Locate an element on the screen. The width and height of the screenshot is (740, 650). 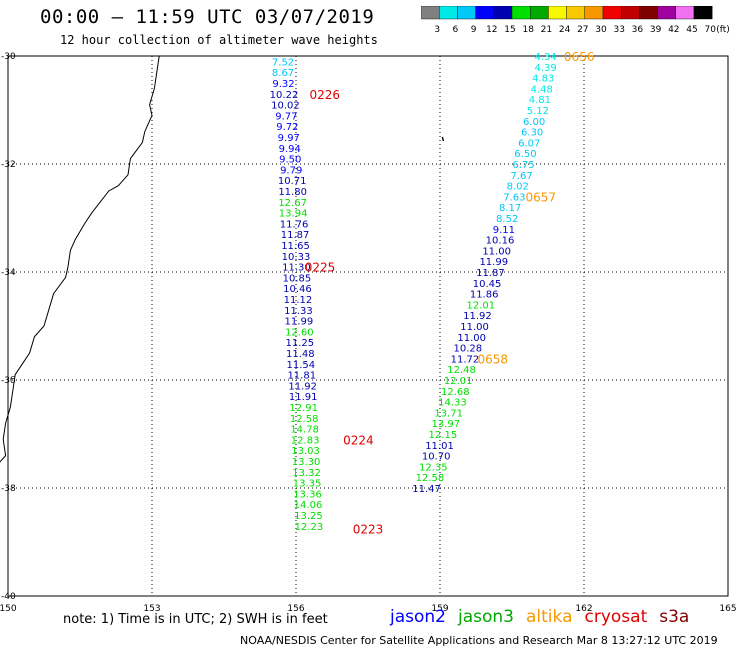
wave-height-value: 9.50 is located at coordinates (290, 160).